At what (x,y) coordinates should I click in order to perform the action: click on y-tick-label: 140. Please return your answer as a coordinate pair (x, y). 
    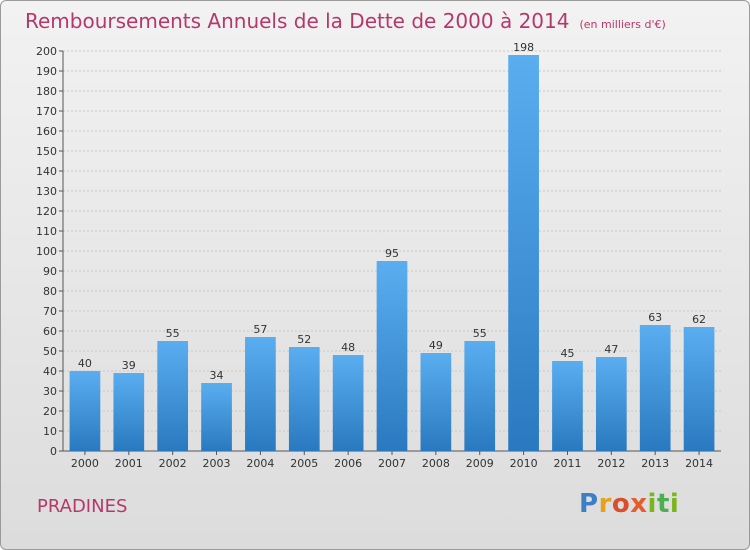
    Looking at the image, I should click on (46, 171).